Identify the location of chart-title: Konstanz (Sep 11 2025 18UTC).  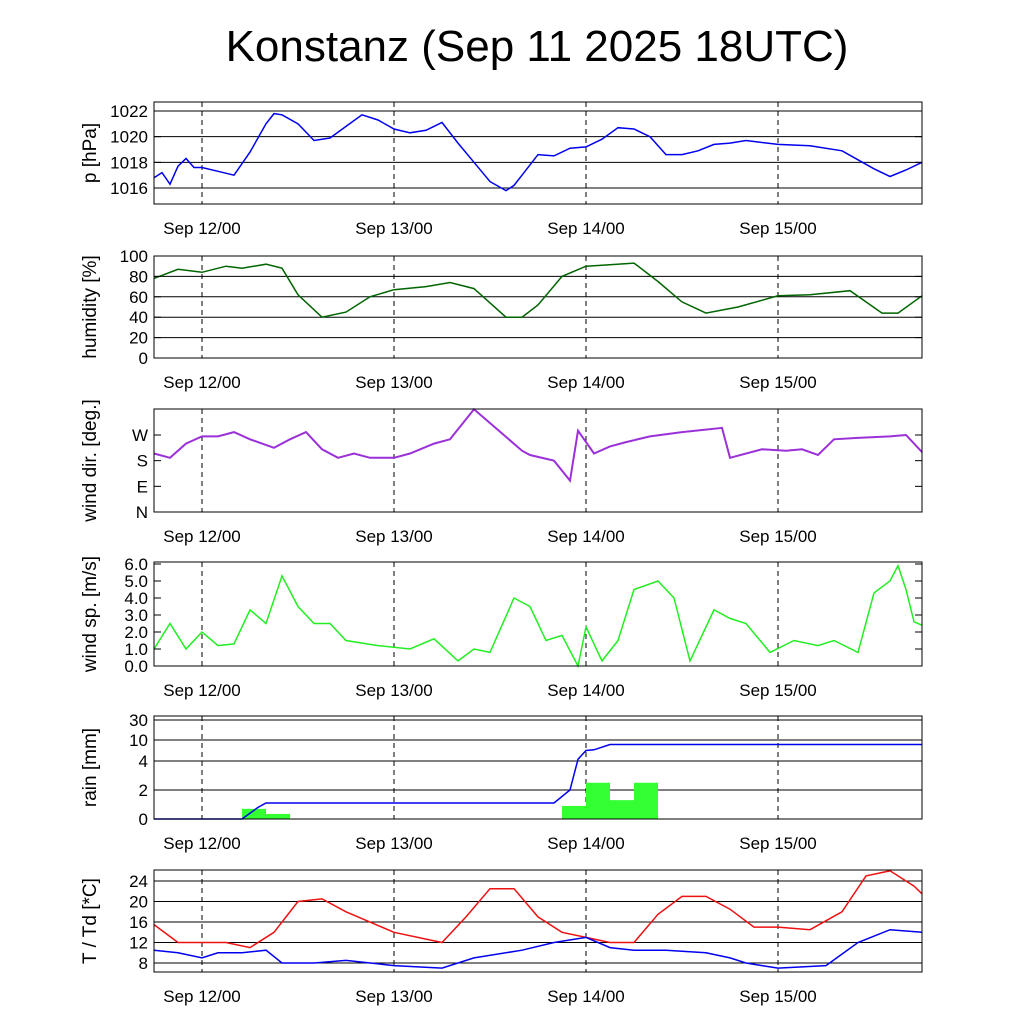
(537, 46).